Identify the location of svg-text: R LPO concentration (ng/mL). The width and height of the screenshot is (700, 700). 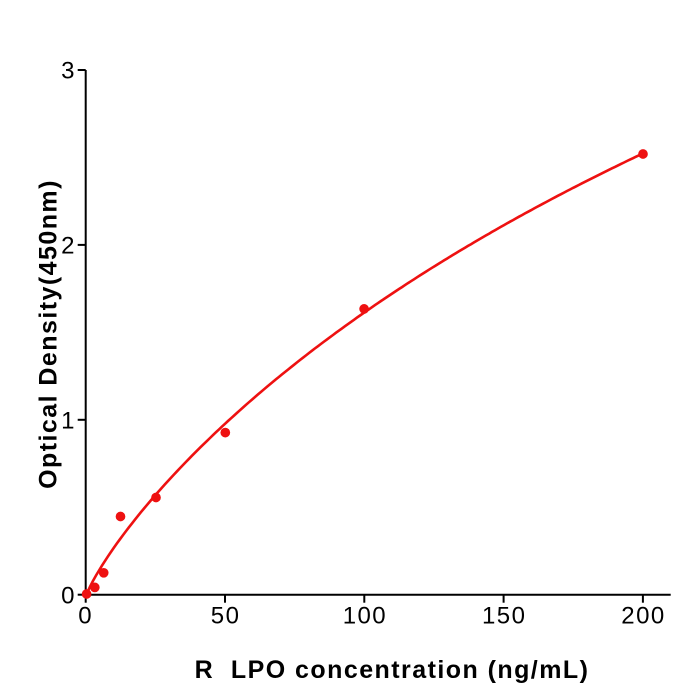
(392, 670).